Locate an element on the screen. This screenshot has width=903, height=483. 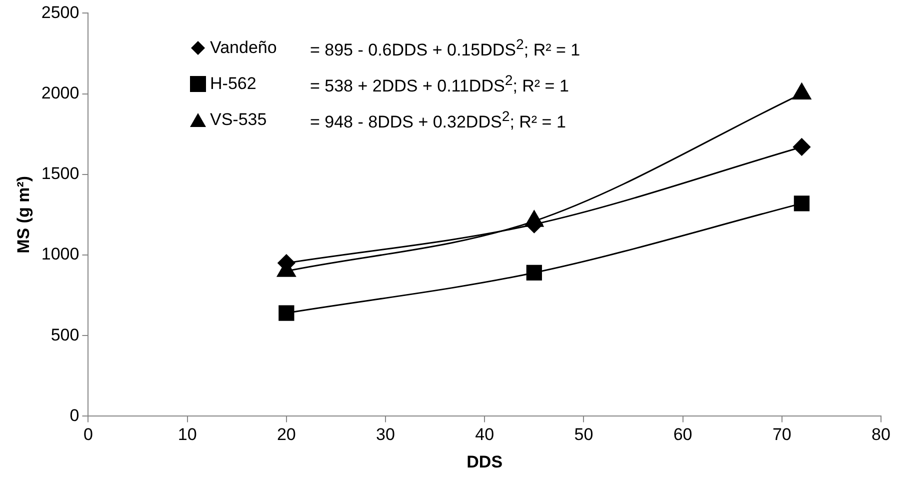
y-tick-label: 1500 is located at coordinates (60, 174).